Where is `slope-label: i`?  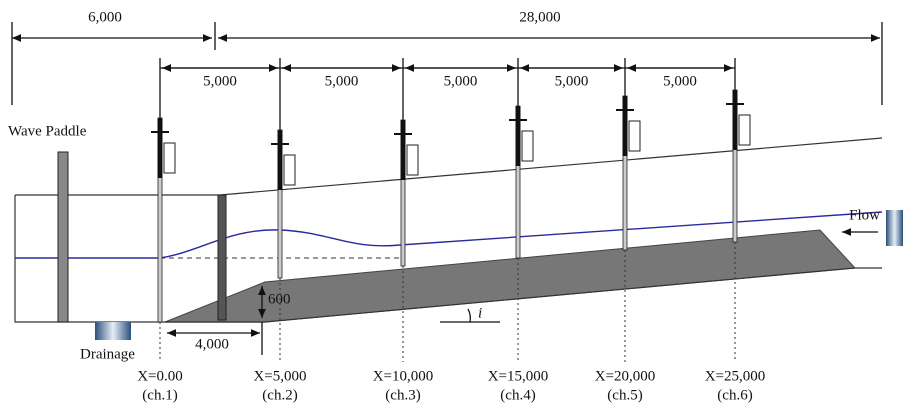 slope-label: i is located at coordinates (480, 313).